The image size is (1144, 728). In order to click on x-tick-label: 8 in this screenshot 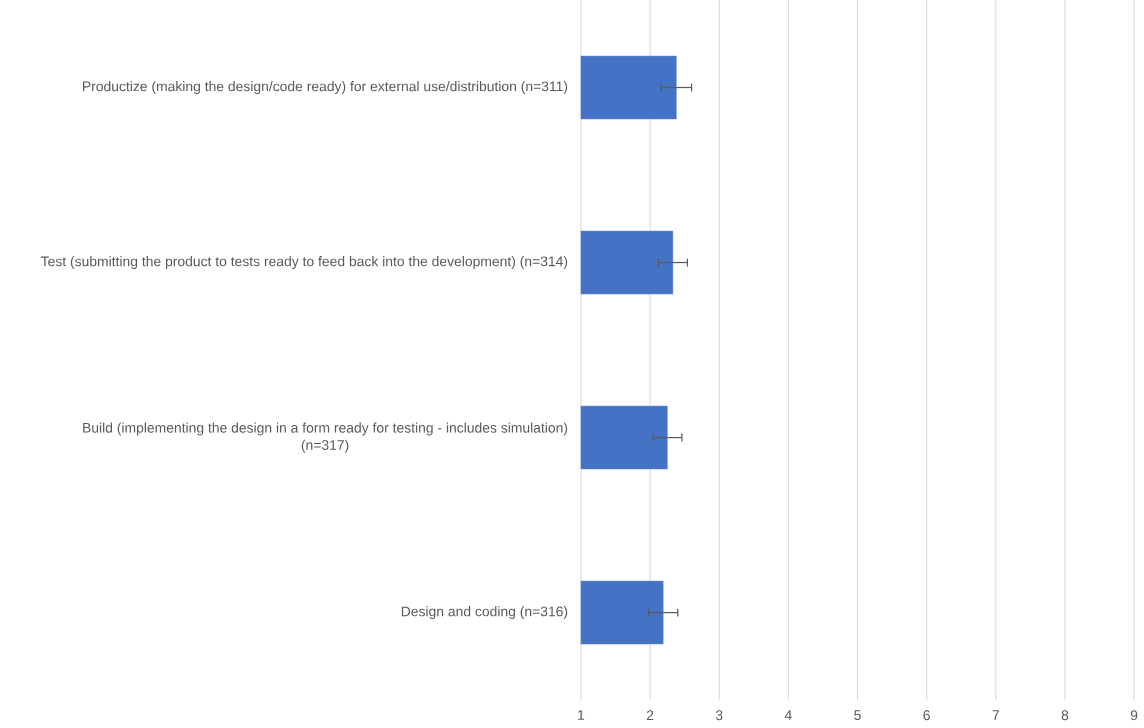, I will do `click(1065, 715)`.